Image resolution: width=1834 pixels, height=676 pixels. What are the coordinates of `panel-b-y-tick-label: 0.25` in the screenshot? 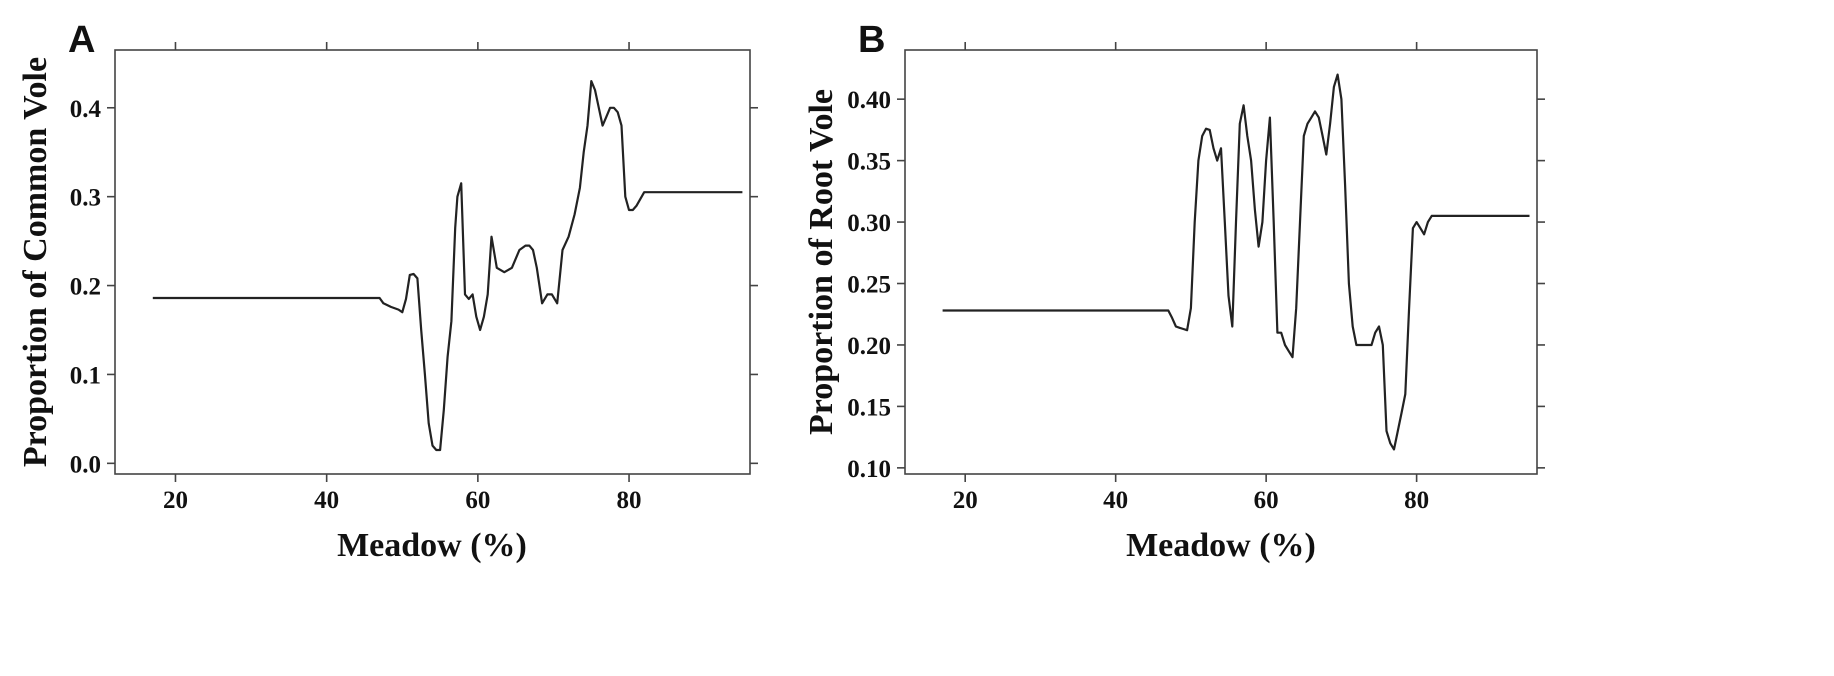 It's located at (869, 285).